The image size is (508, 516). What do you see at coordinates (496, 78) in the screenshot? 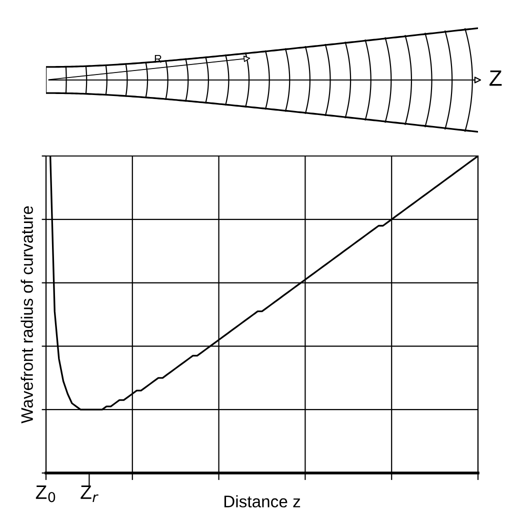
I see `text: Z` at bounding box center [496, 78].